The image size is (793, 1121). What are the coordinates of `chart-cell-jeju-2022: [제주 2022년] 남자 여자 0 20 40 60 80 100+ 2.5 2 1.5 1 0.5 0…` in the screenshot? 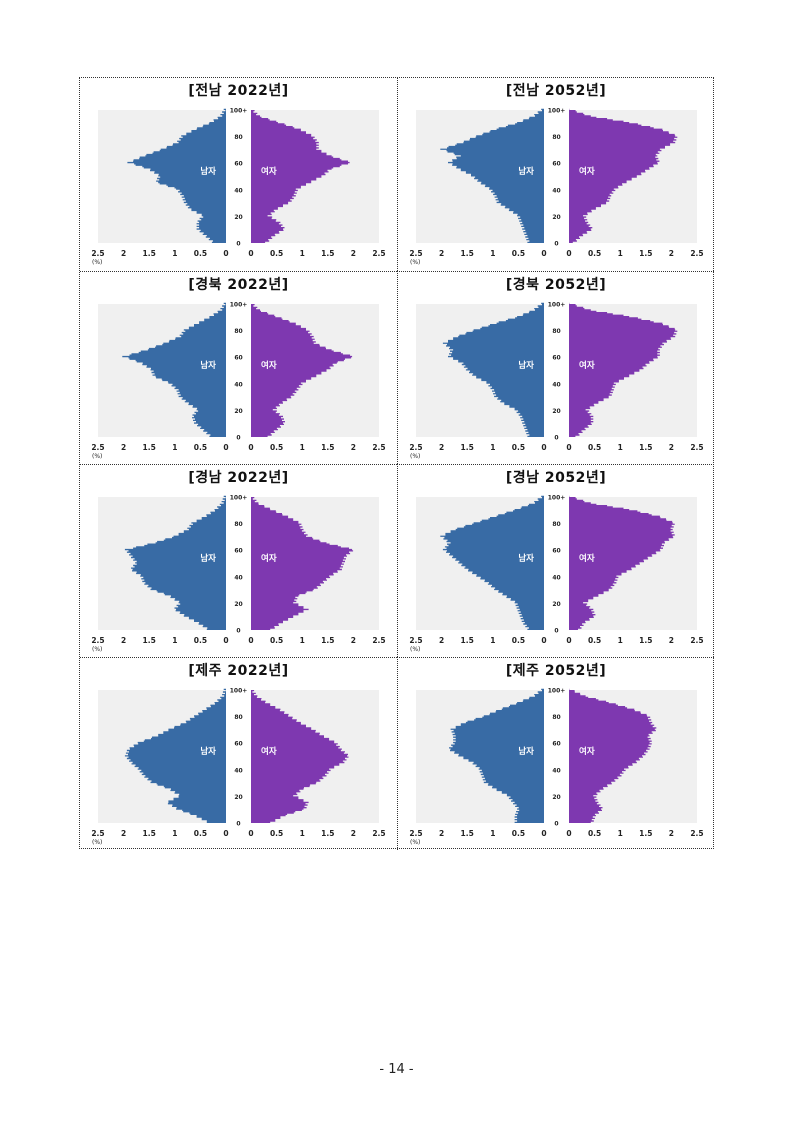 It's located at (238, 753).